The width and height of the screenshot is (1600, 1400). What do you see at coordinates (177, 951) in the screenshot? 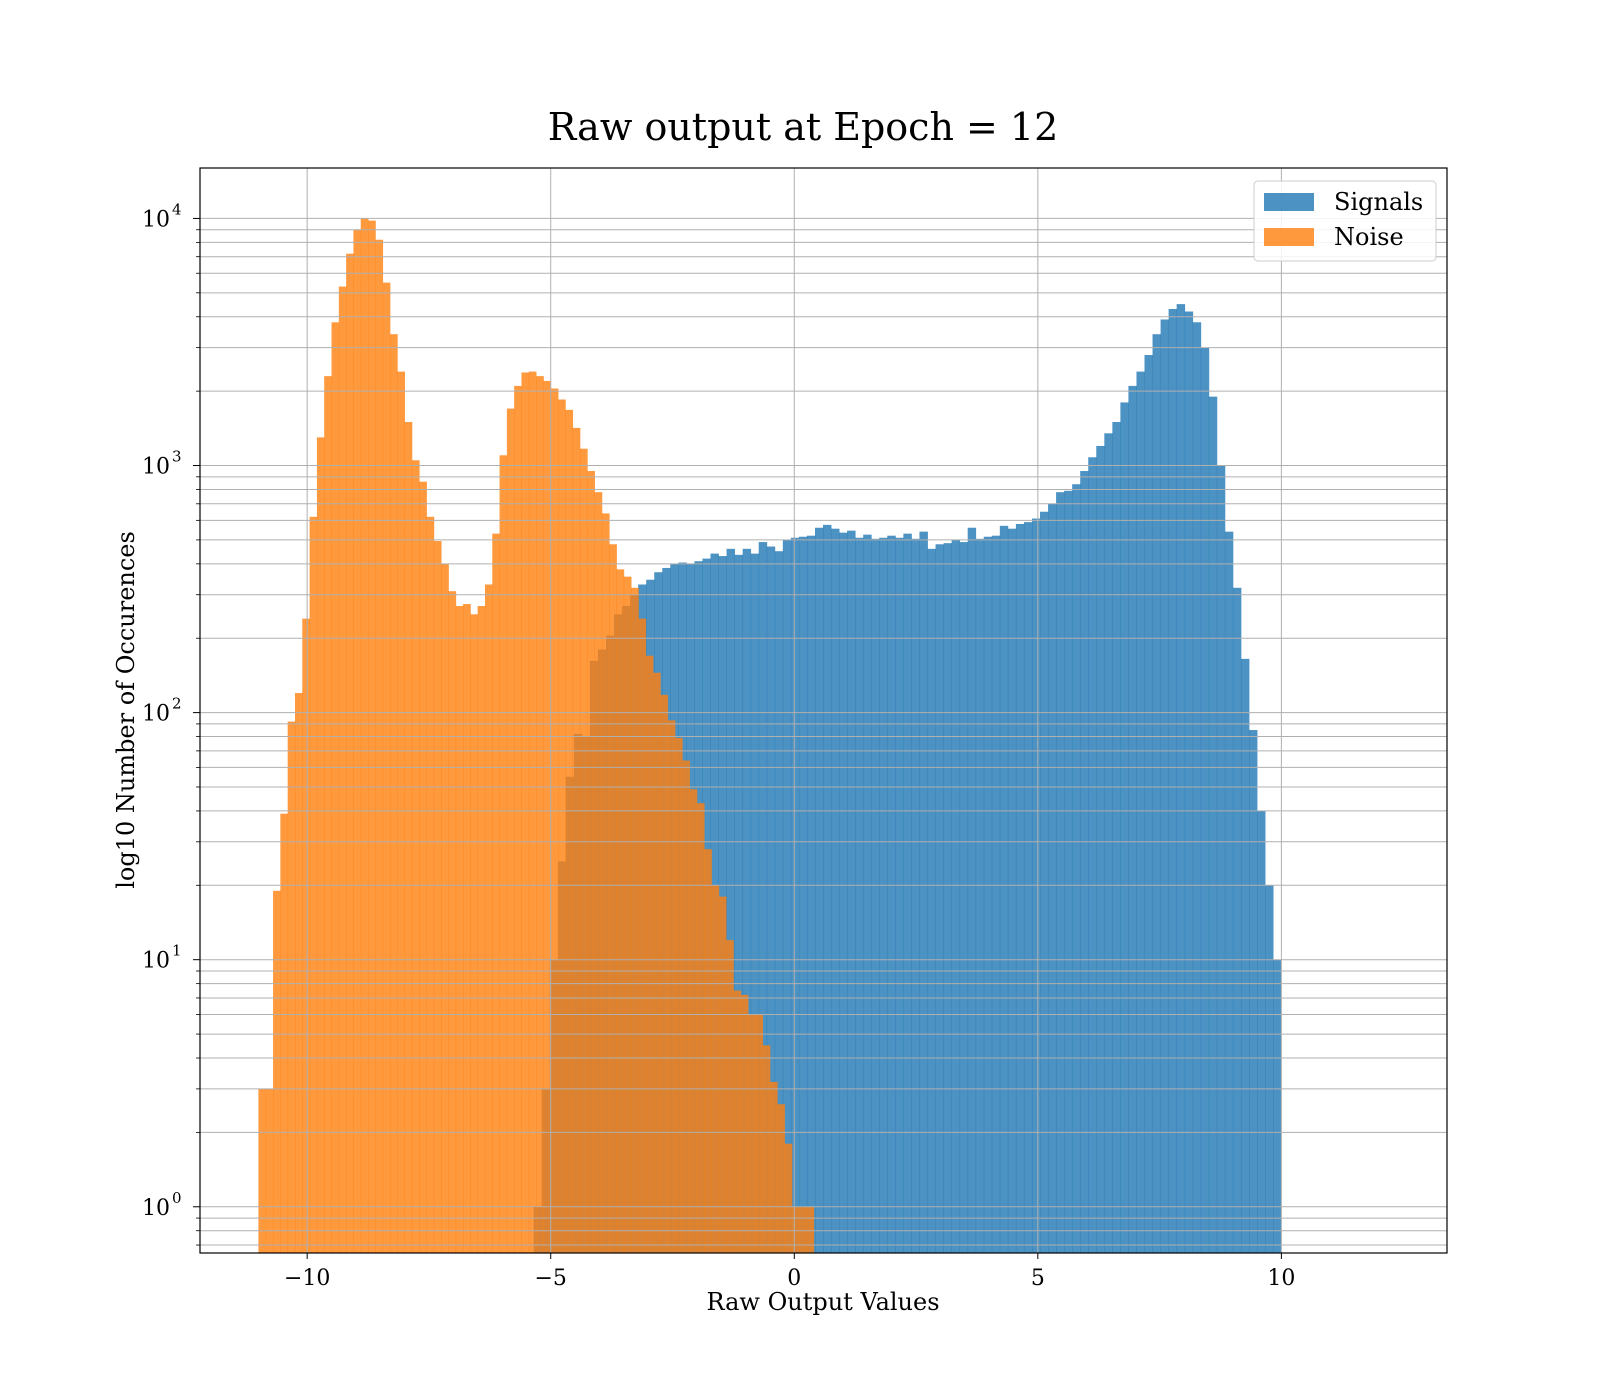
I see `y-tick-exponent-1: 1` at bounding box center [177, 951].